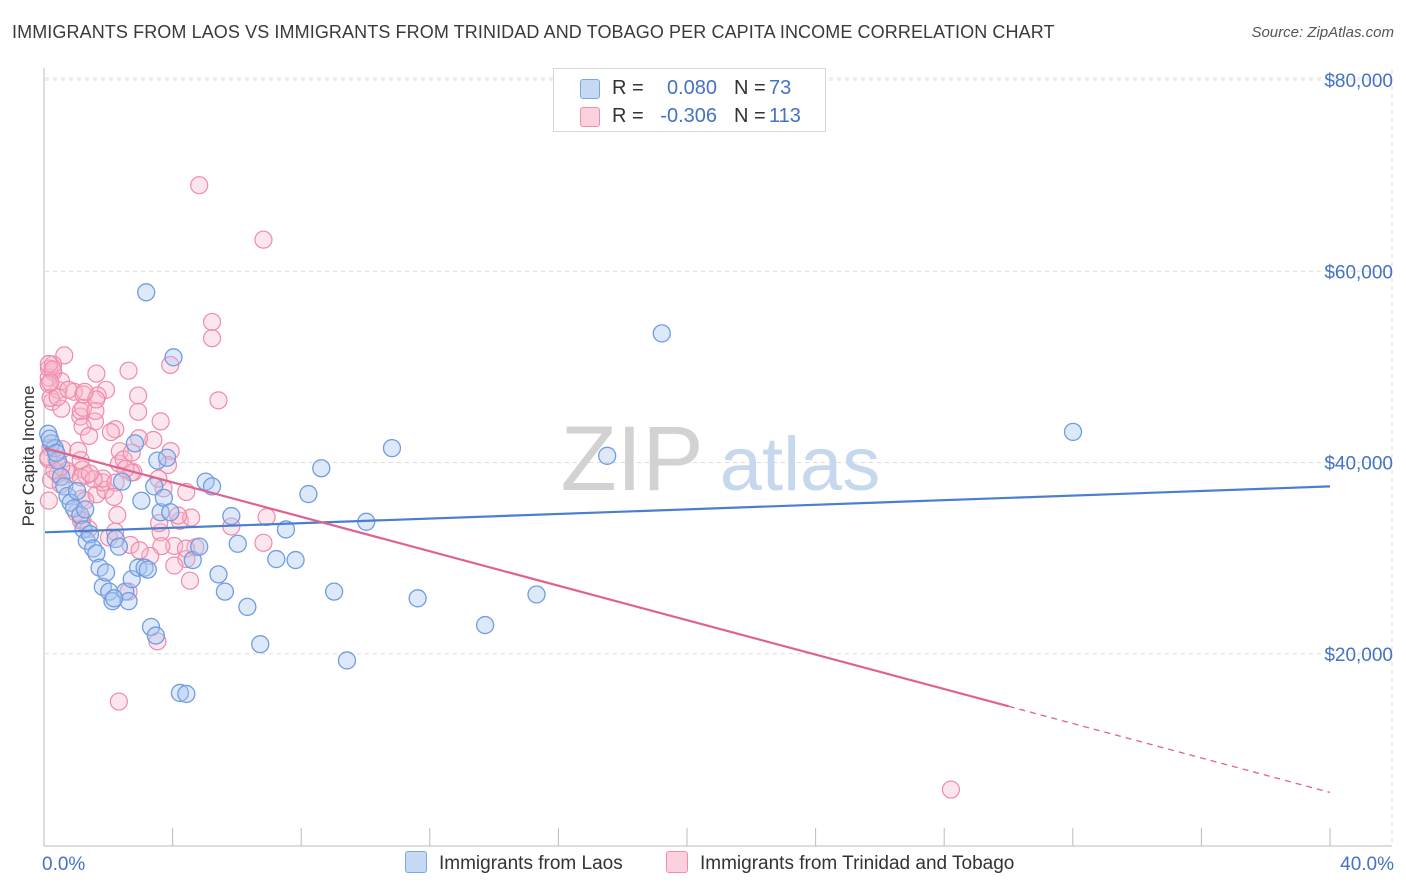 The width and height of the screenshot is (1406, 892). What do you see at coordinates (689, 116) in the screenshot?
I see `legend-row-trinidad: R = -0.306 N = 113` at bounding box center [689, 116].